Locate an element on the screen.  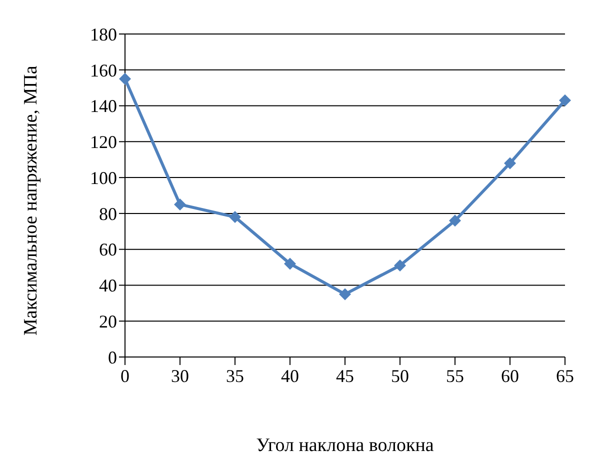
y-tick-label: 100 is located at coordinates (103, 178).